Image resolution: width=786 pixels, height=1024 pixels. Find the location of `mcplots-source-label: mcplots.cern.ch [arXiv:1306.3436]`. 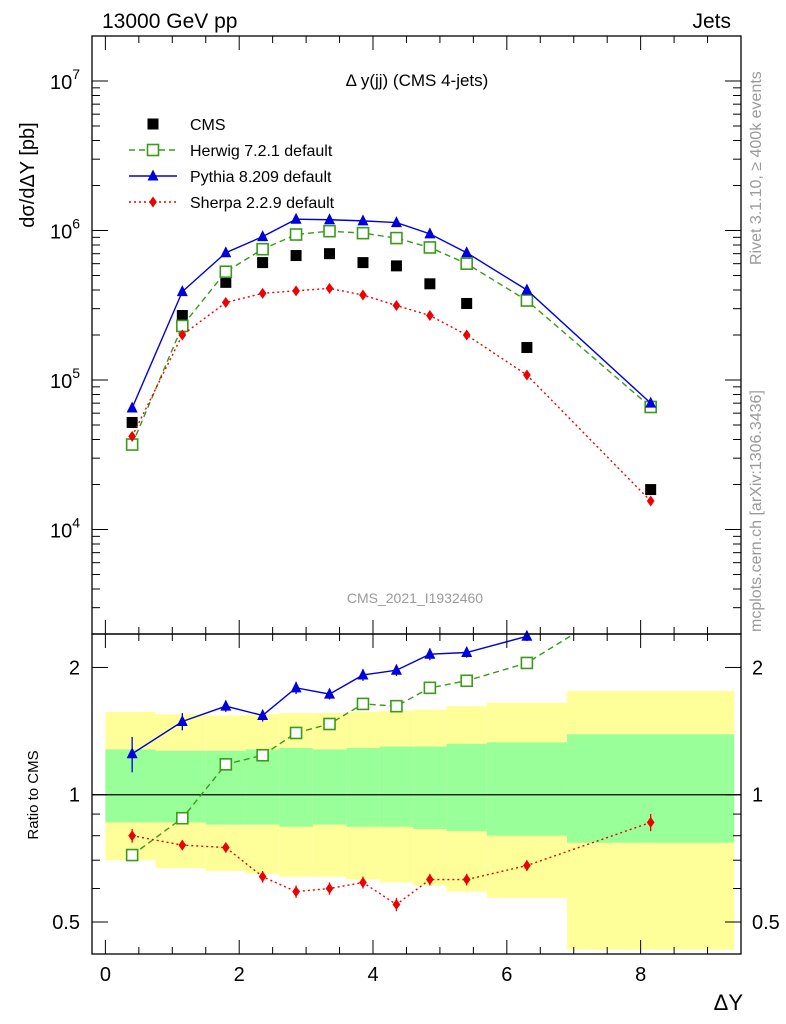

mcplots-source-label: mcplots.cern.ch [arXiv:1306.3436] is located at coordinates (756, 511).